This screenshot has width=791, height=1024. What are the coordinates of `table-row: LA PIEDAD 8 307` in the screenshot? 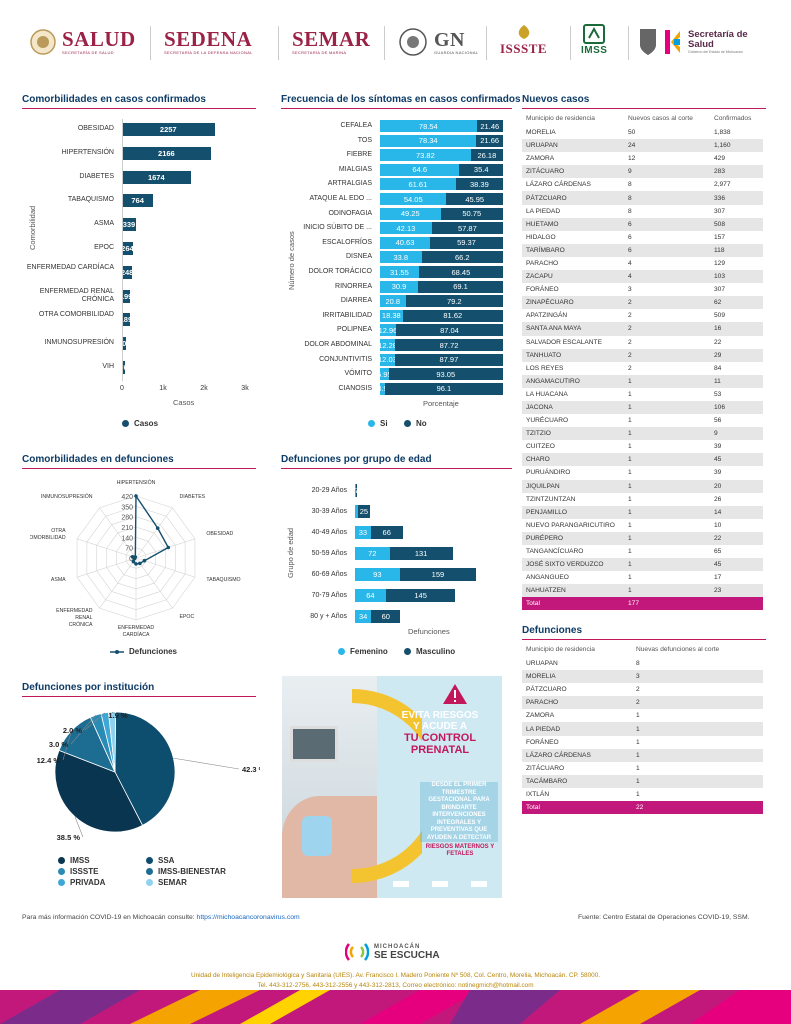 It's located at (642, 211).